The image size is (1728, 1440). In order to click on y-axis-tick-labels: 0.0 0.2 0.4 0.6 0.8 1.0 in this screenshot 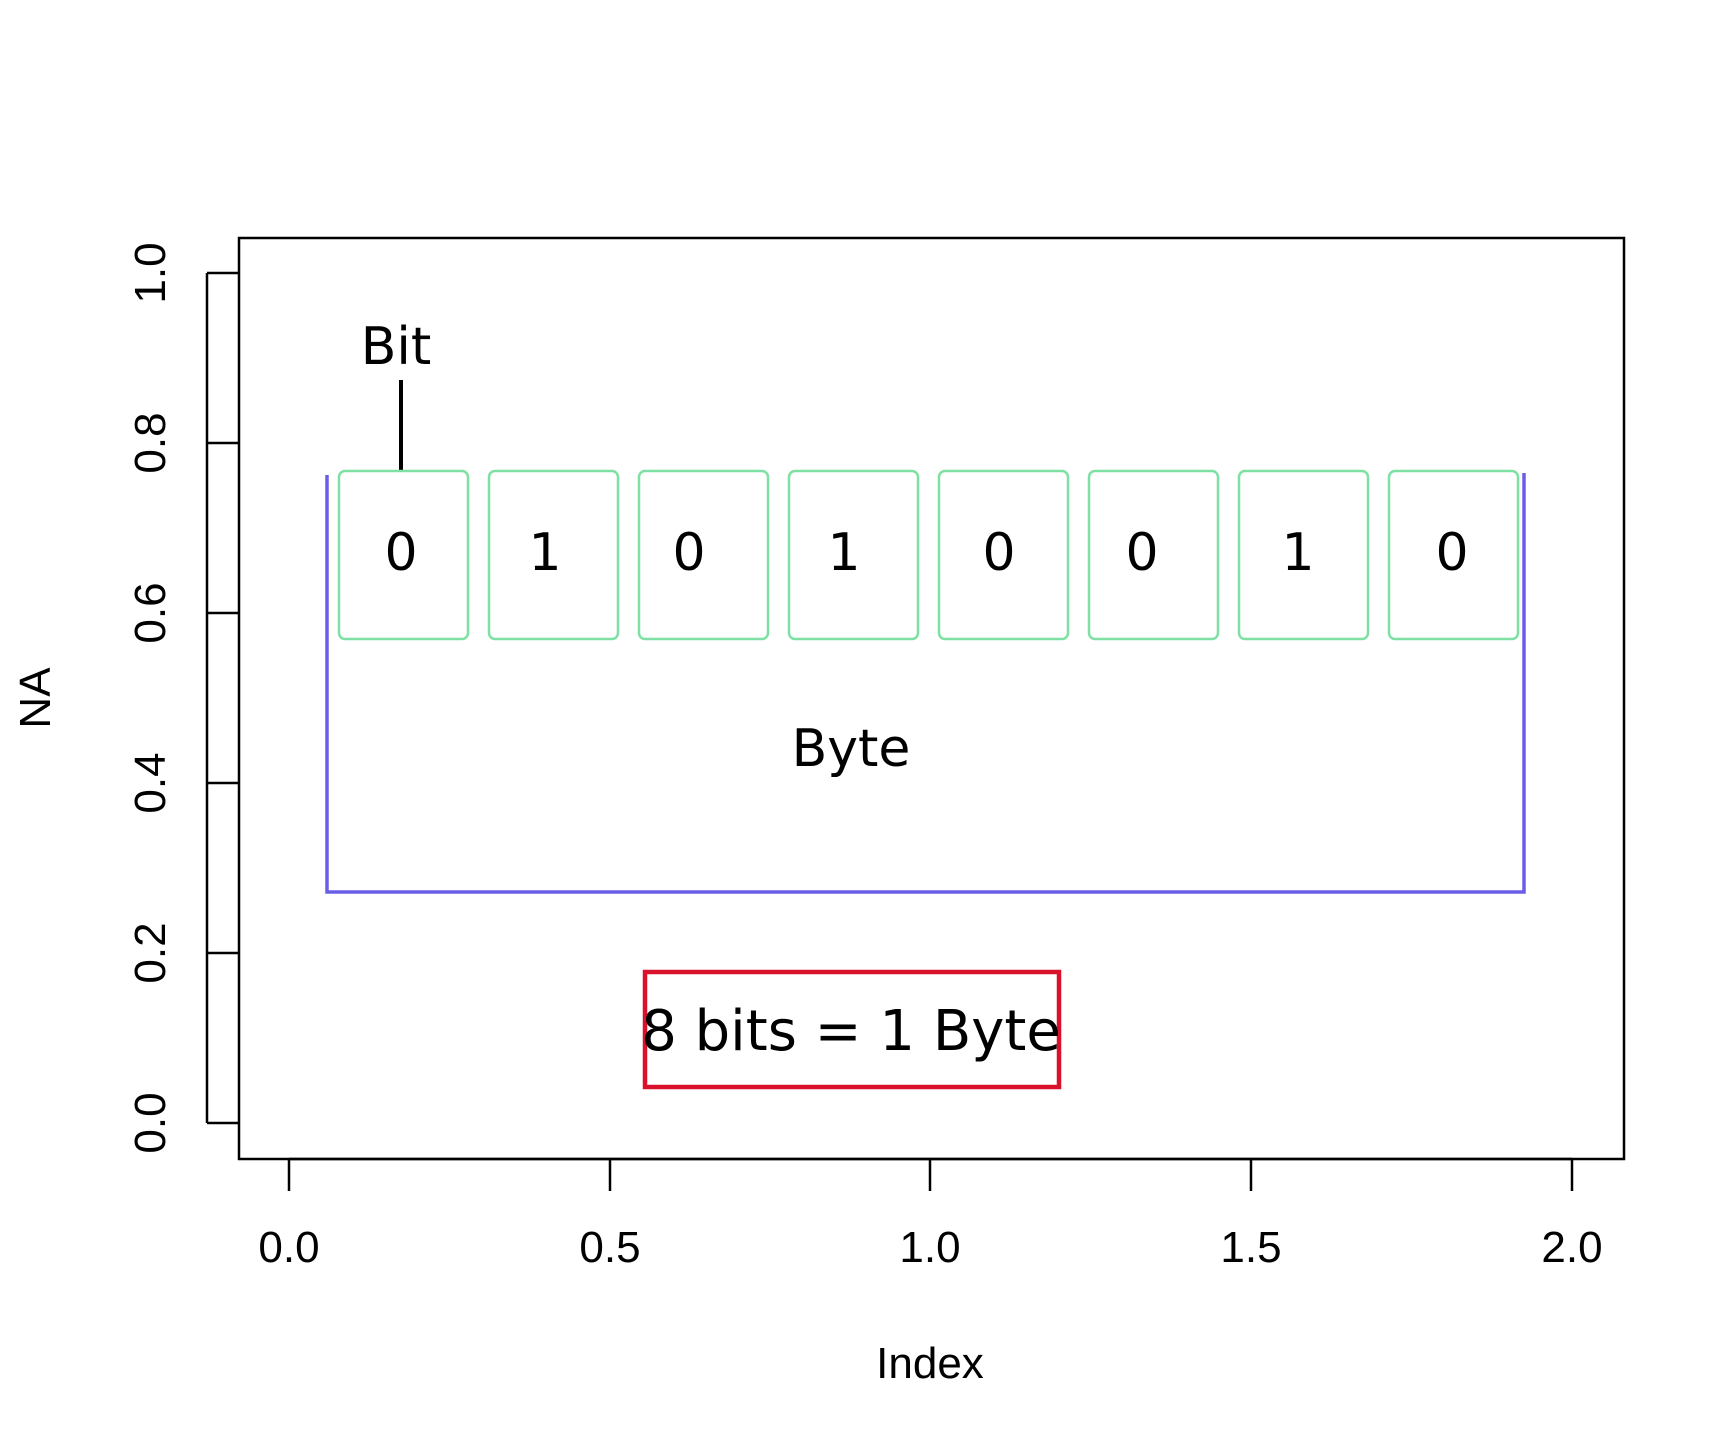, I will do `click(150, 697)`.